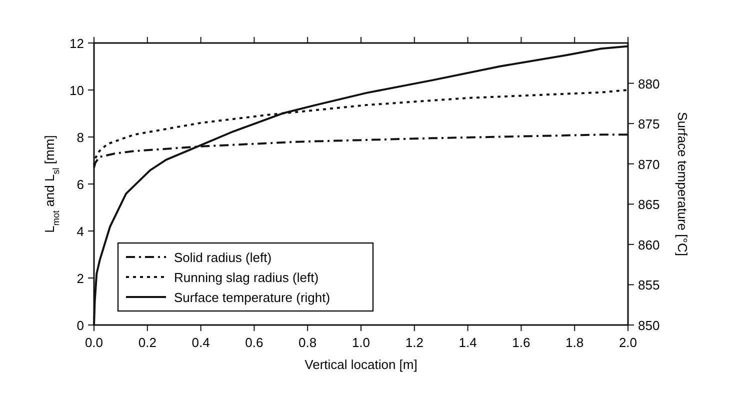 The image size is (730, 400). I want to click on x-tick-label: 1.4, so click(467, 342).